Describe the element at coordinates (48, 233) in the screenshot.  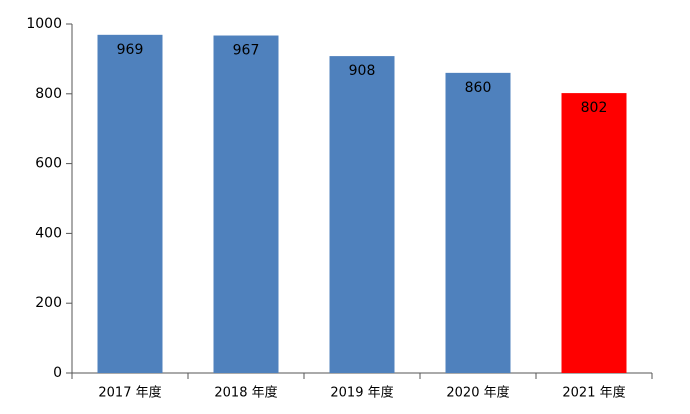
I see `y-tick-label: 400` at that location.